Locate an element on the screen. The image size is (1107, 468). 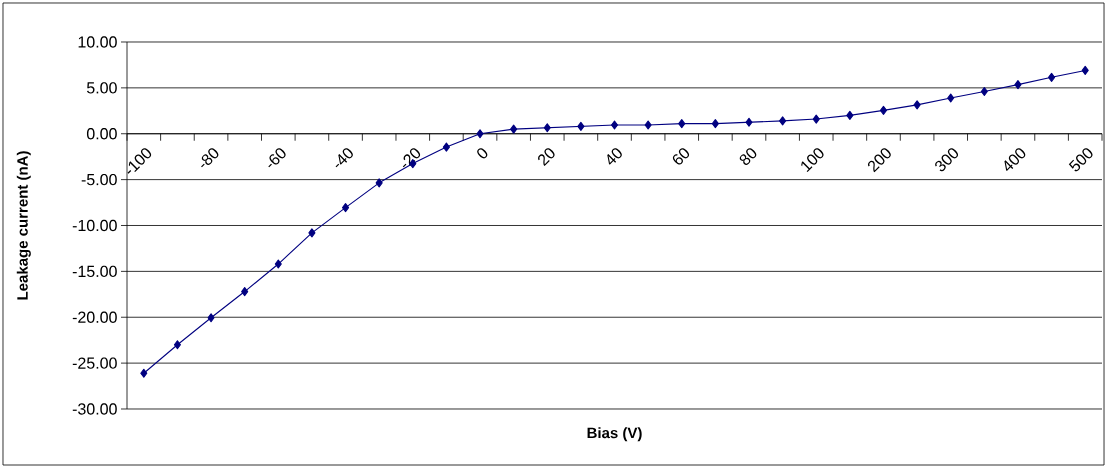
y-tick-label: -15.00 is located at coordinates (94, 271).